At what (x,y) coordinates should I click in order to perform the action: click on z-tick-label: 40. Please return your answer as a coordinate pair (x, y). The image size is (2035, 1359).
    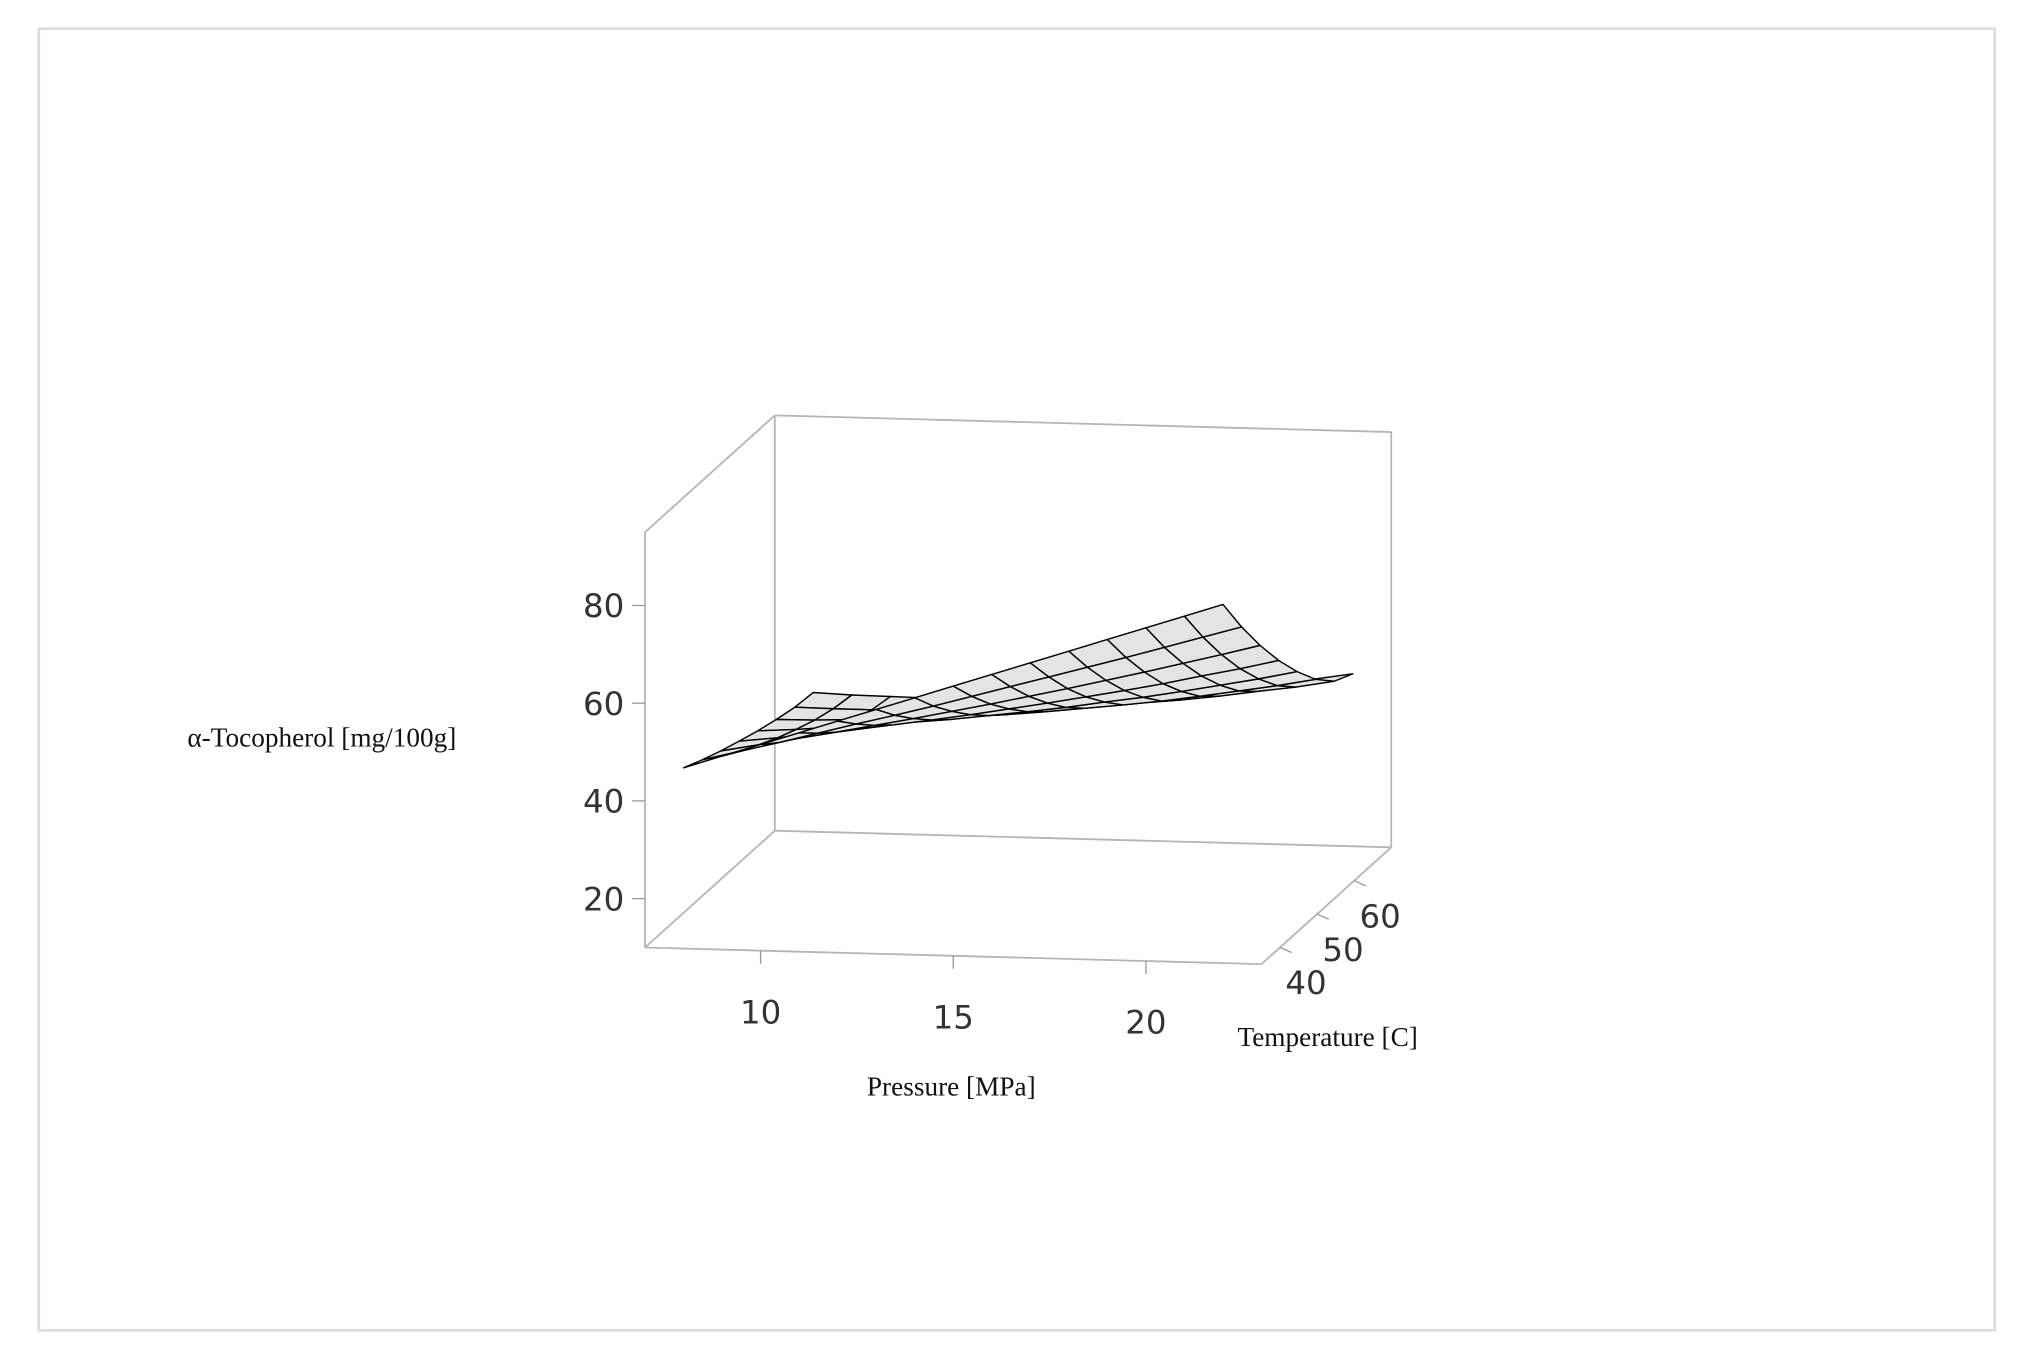
    Looking at the image, I should click on (603, 802).